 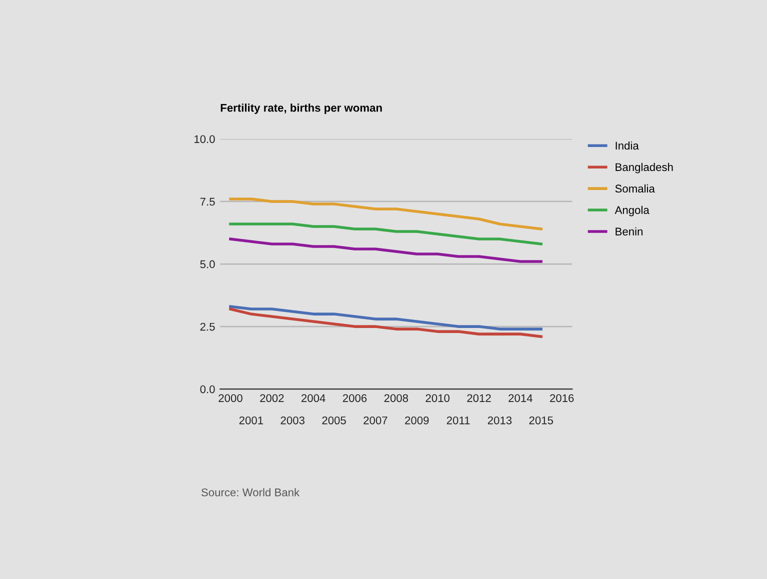 What do you see at coordinates (207, 264) in the screenshot?
I see `y-tick-label: 5.0` at bounding box center [207, 264].